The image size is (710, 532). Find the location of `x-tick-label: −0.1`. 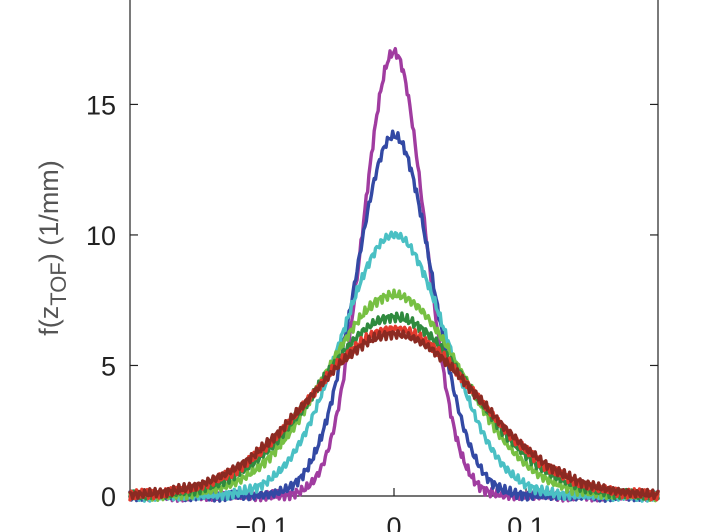

x-tick-label: −0.1 is located at coordinates (261, 522).